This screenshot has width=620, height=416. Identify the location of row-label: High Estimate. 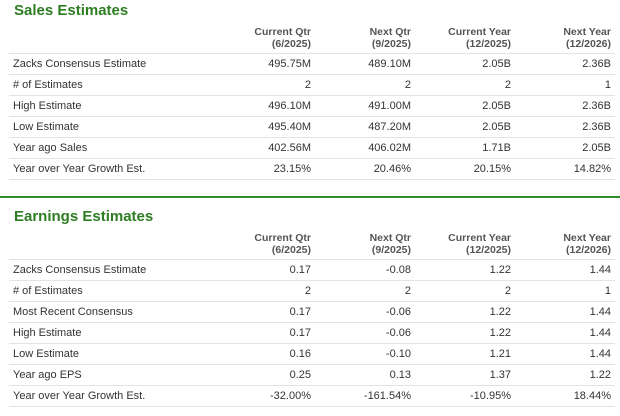
(107, 106).